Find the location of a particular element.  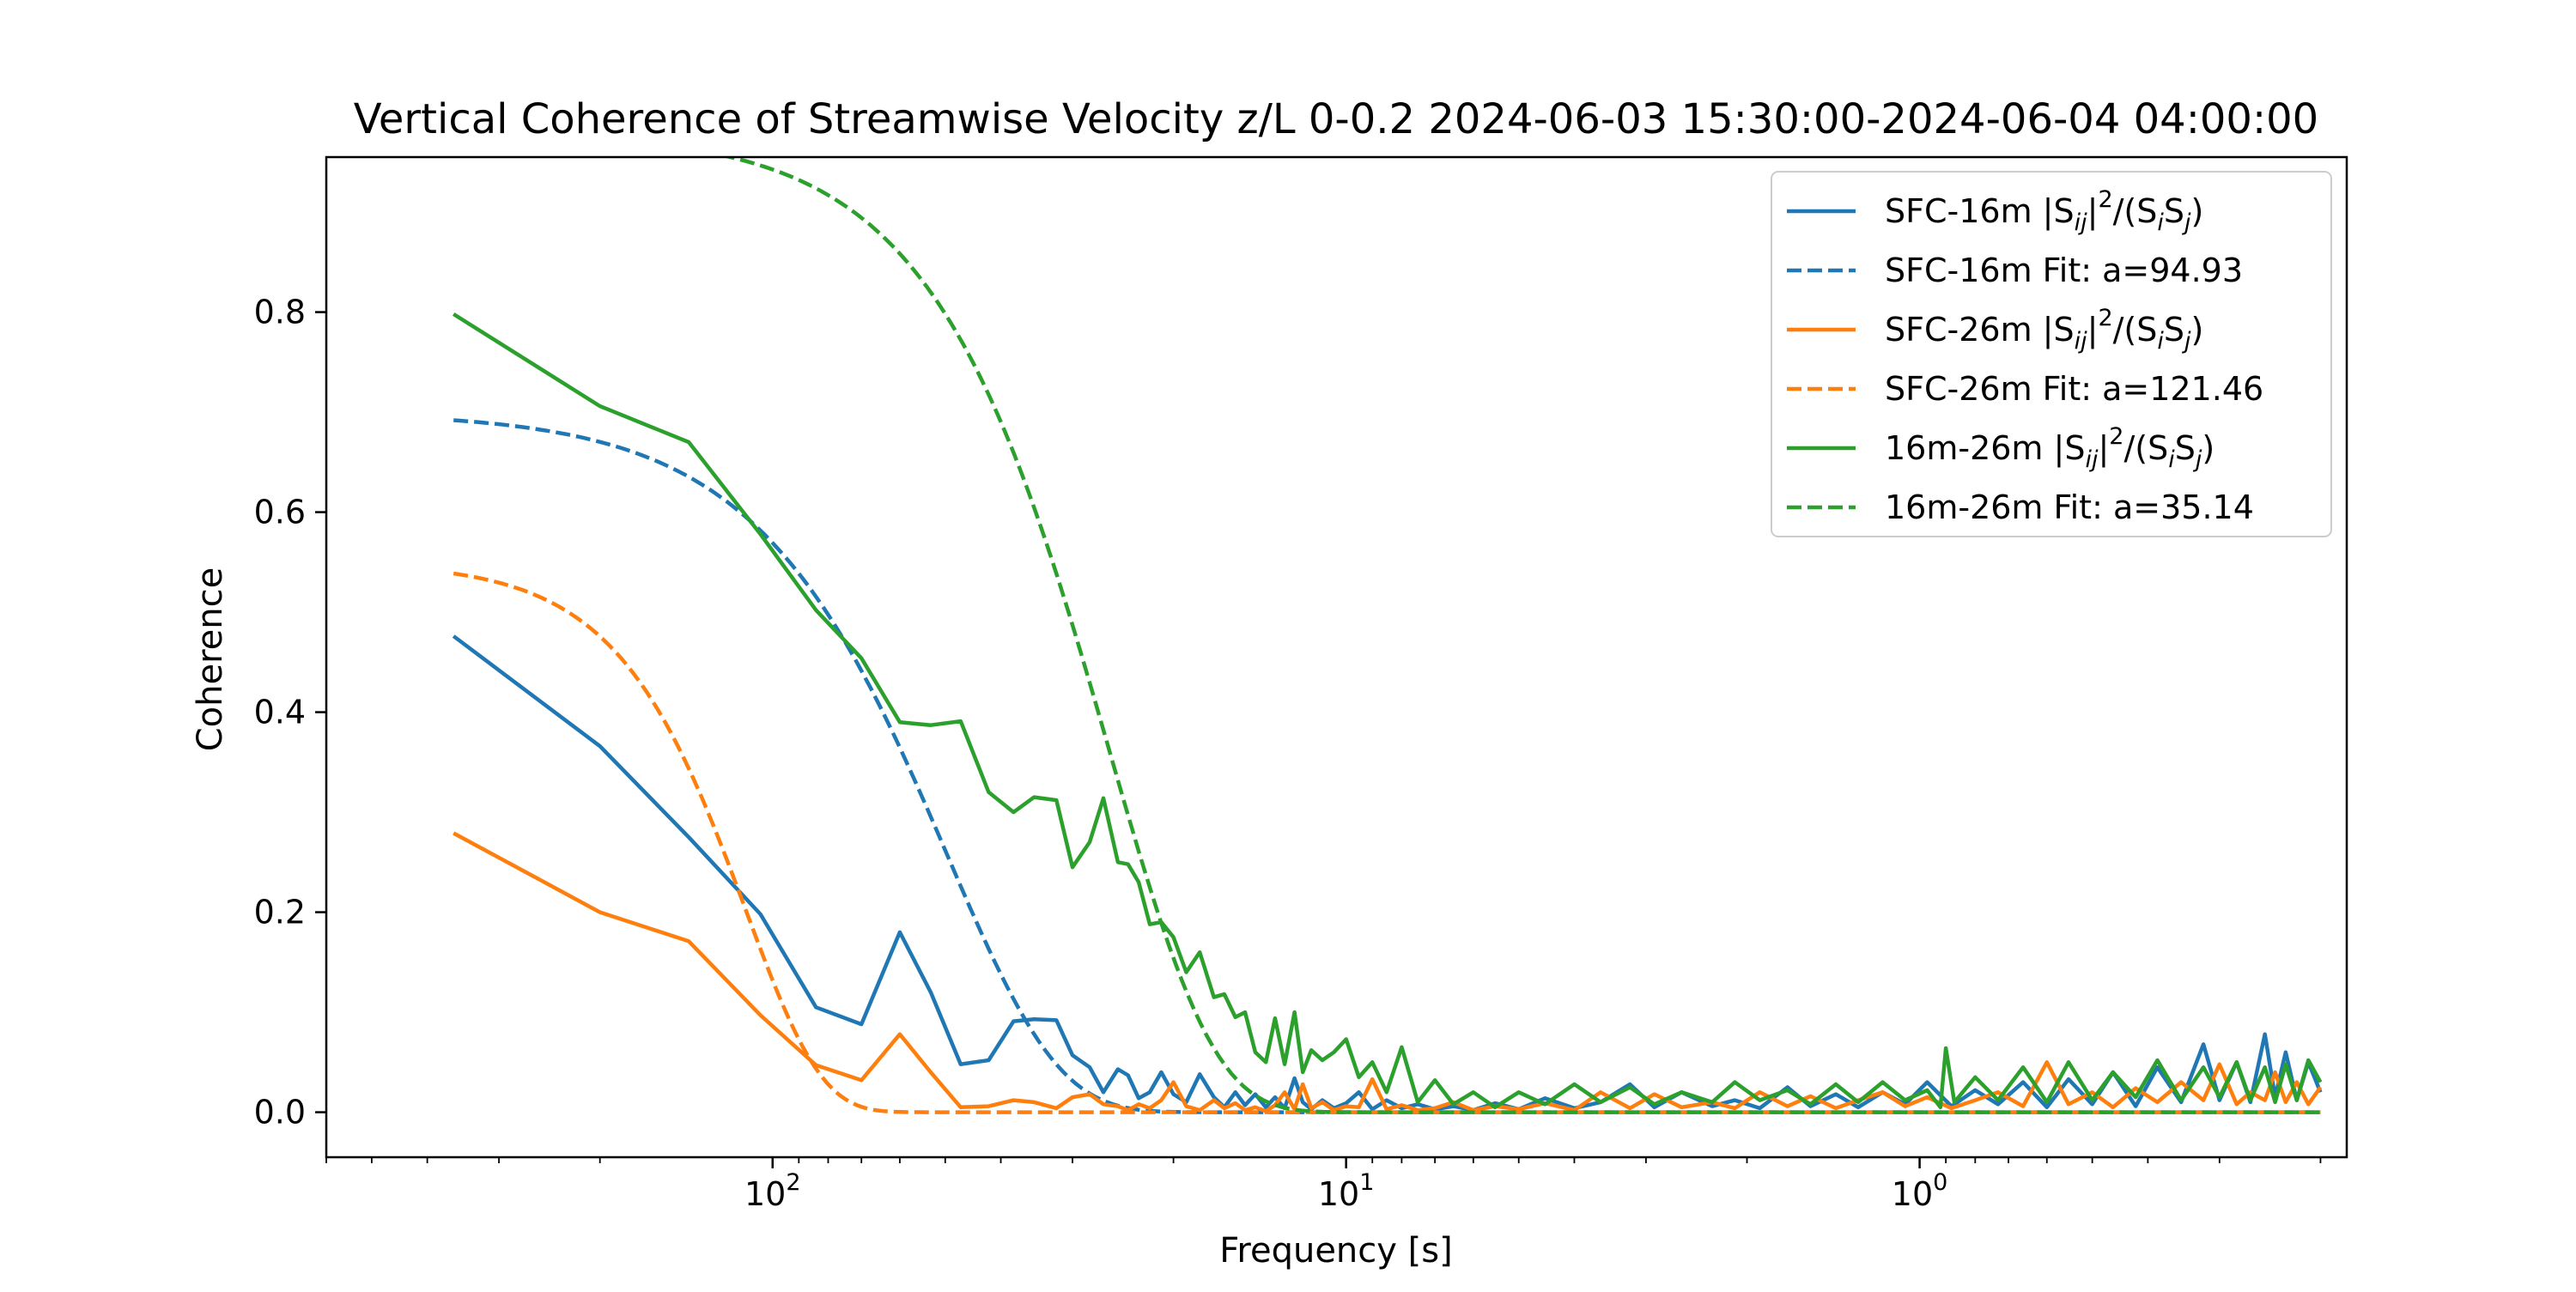

y-axis-label: Coherence is located at coordinates (210, 659).